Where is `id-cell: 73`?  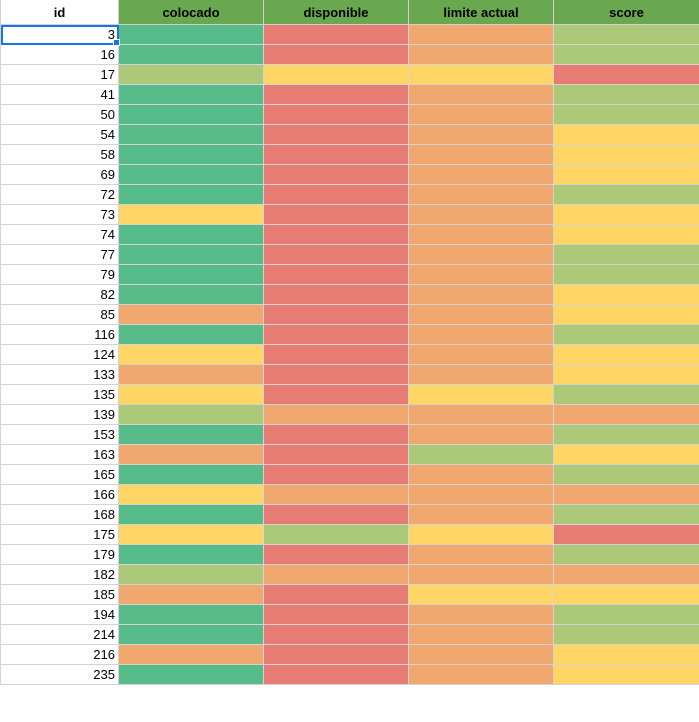 id-cell: 73 is located at coordinates (59, 214).